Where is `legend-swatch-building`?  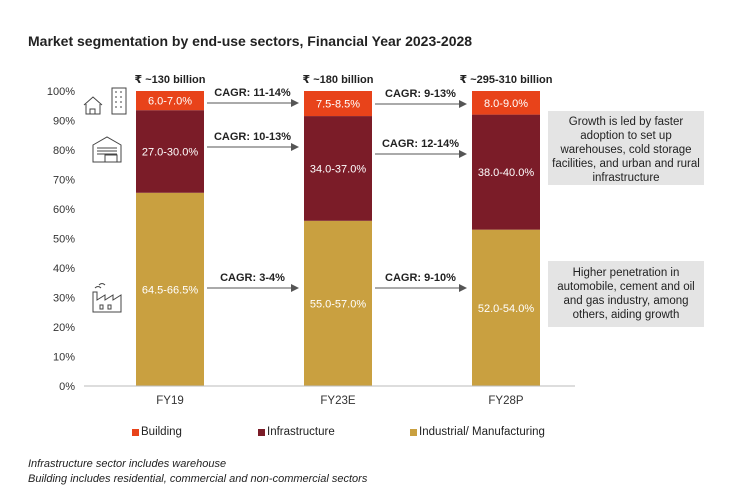
legend-swatch-building is located at coordinates (135, 432).